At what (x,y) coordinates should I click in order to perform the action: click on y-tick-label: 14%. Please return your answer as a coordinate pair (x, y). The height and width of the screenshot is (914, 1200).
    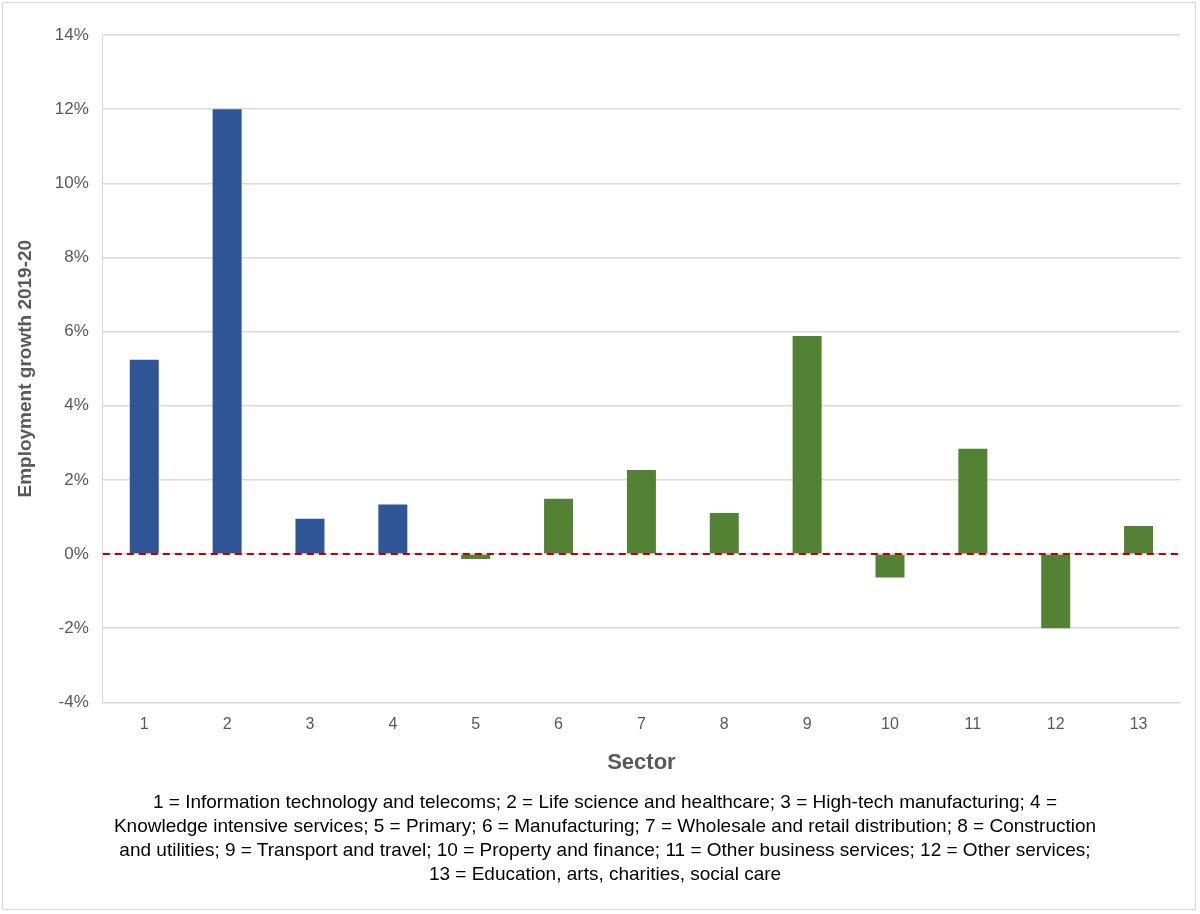
    Looking at the image, I should click on (71, 34).